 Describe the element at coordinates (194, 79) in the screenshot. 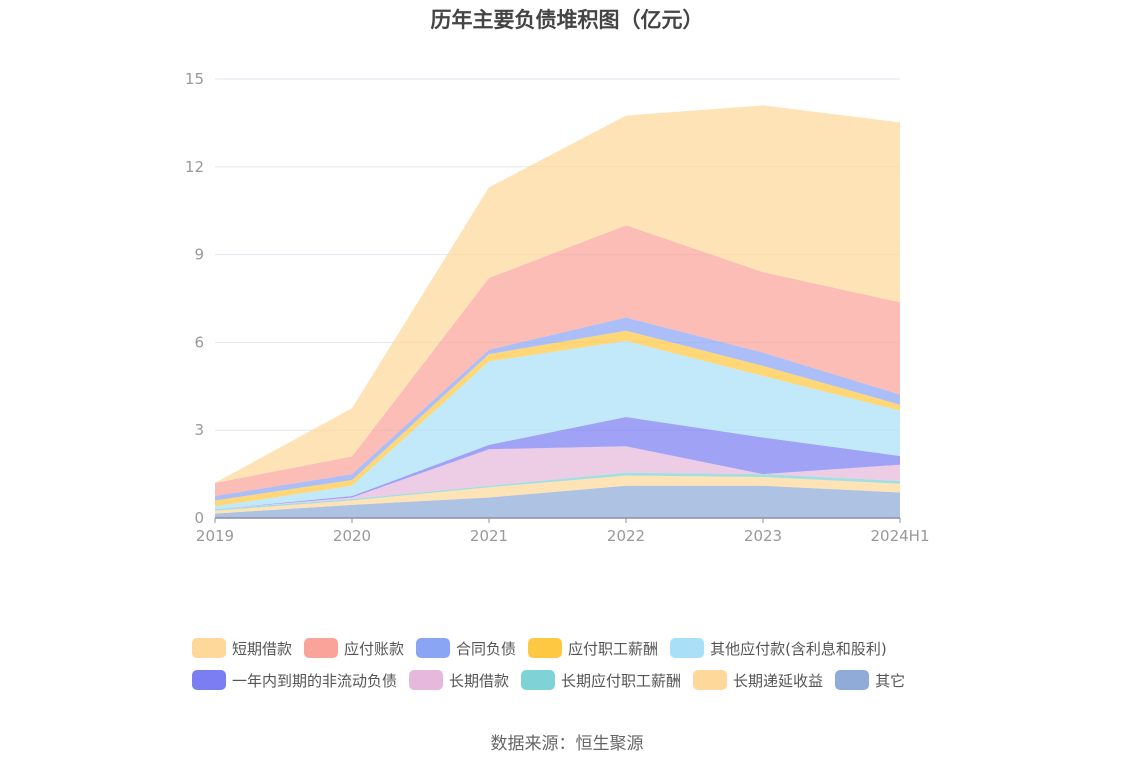

I see `y-tick-label: 15` at that location.